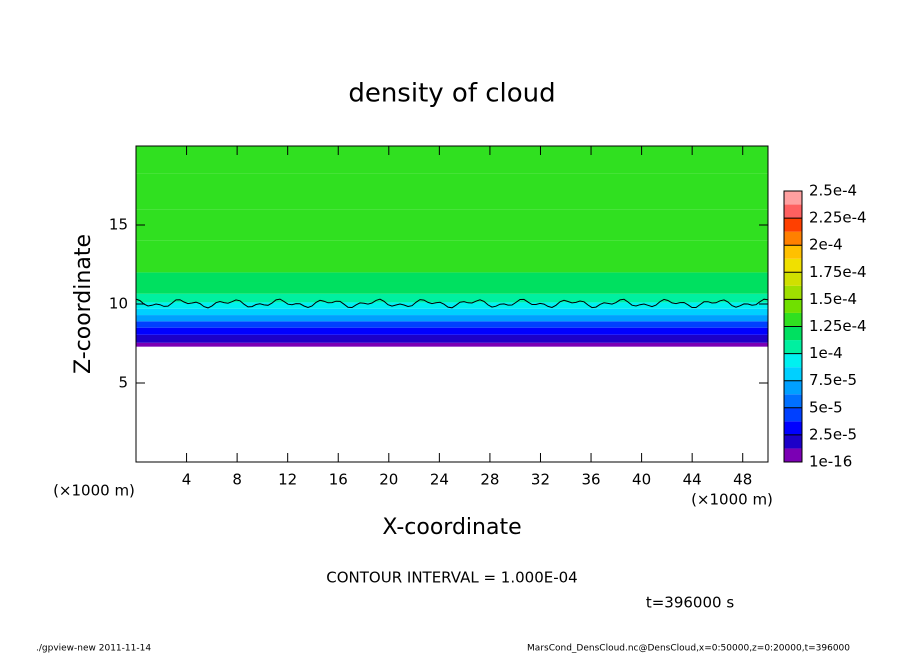 The image size is (904, 654). What do you see at coordinates (118, 304) in the screenshot?
I see `y-tick-label: 10` at bounding box center [118, 304].